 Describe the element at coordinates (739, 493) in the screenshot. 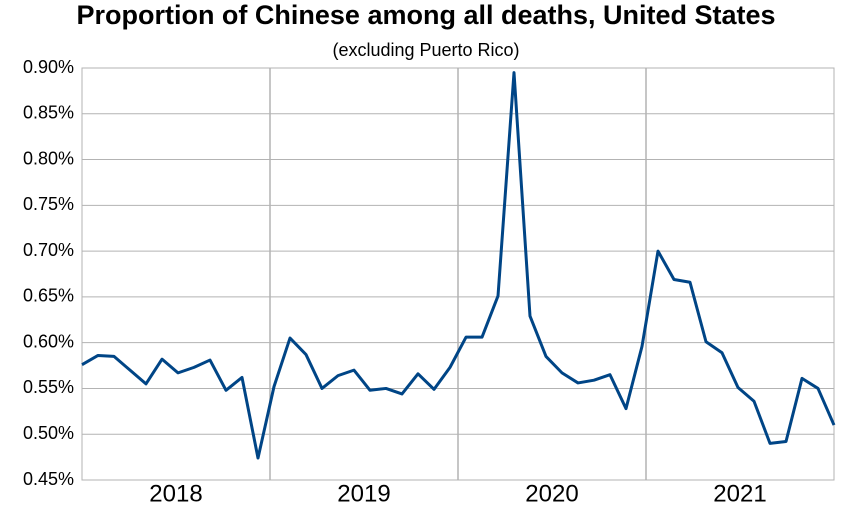

I see `x-tick-label: 2021` at that location.